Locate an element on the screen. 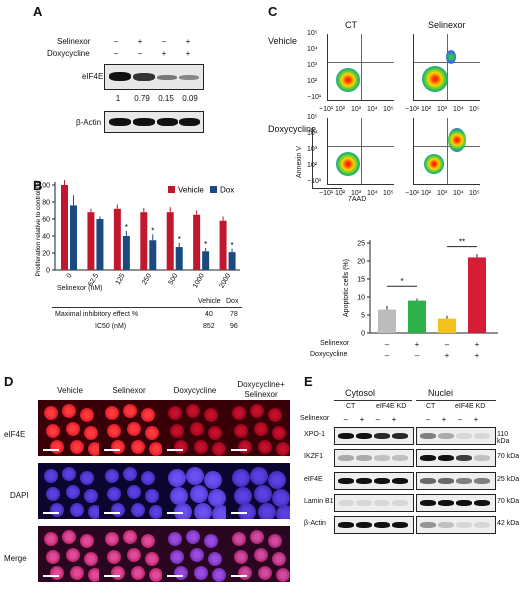  d-image-r1-c1 is located at coordinates (131, 491).